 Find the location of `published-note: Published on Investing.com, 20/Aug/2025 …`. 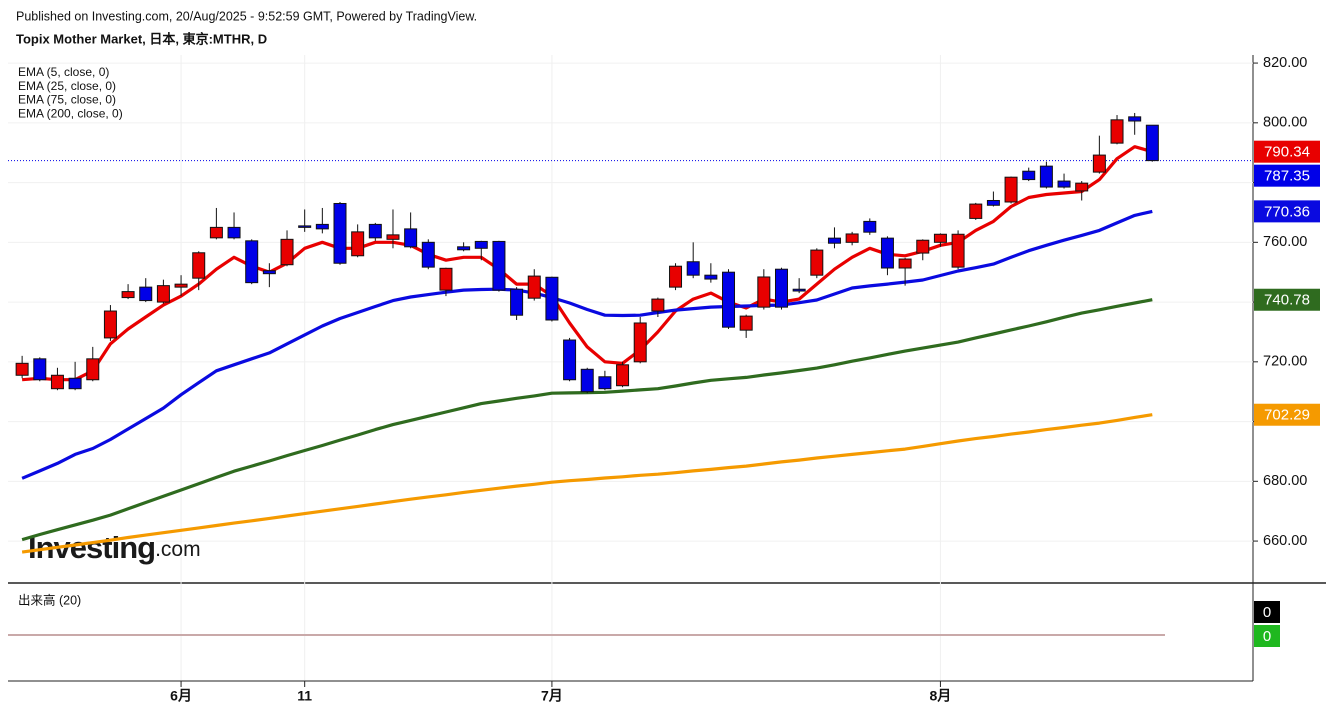

published-note: Published on Investing.com, 20/Aug/2025 … is located at coordinates (246, 16).